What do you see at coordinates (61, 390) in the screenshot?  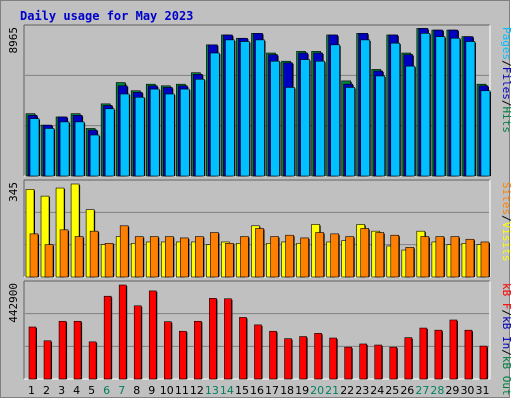 I see `day-label: 3` at bounding box center [61, 390].